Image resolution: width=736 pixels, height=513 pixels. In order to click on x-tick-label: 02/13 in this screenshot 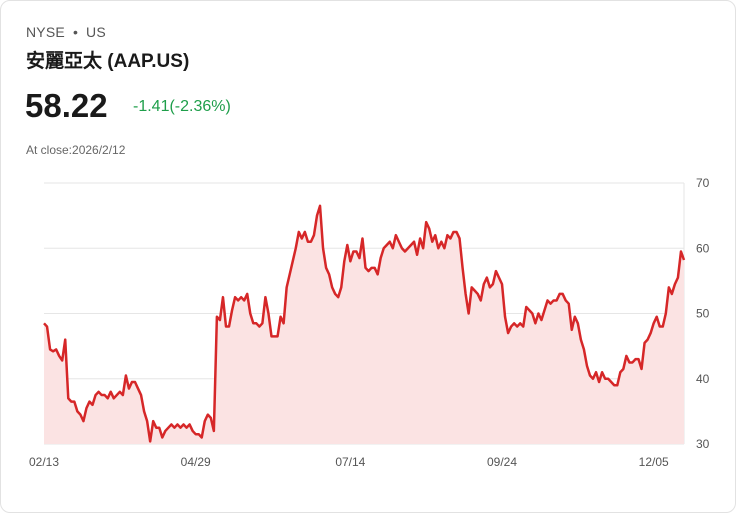, I will do `click(44, 462)`.